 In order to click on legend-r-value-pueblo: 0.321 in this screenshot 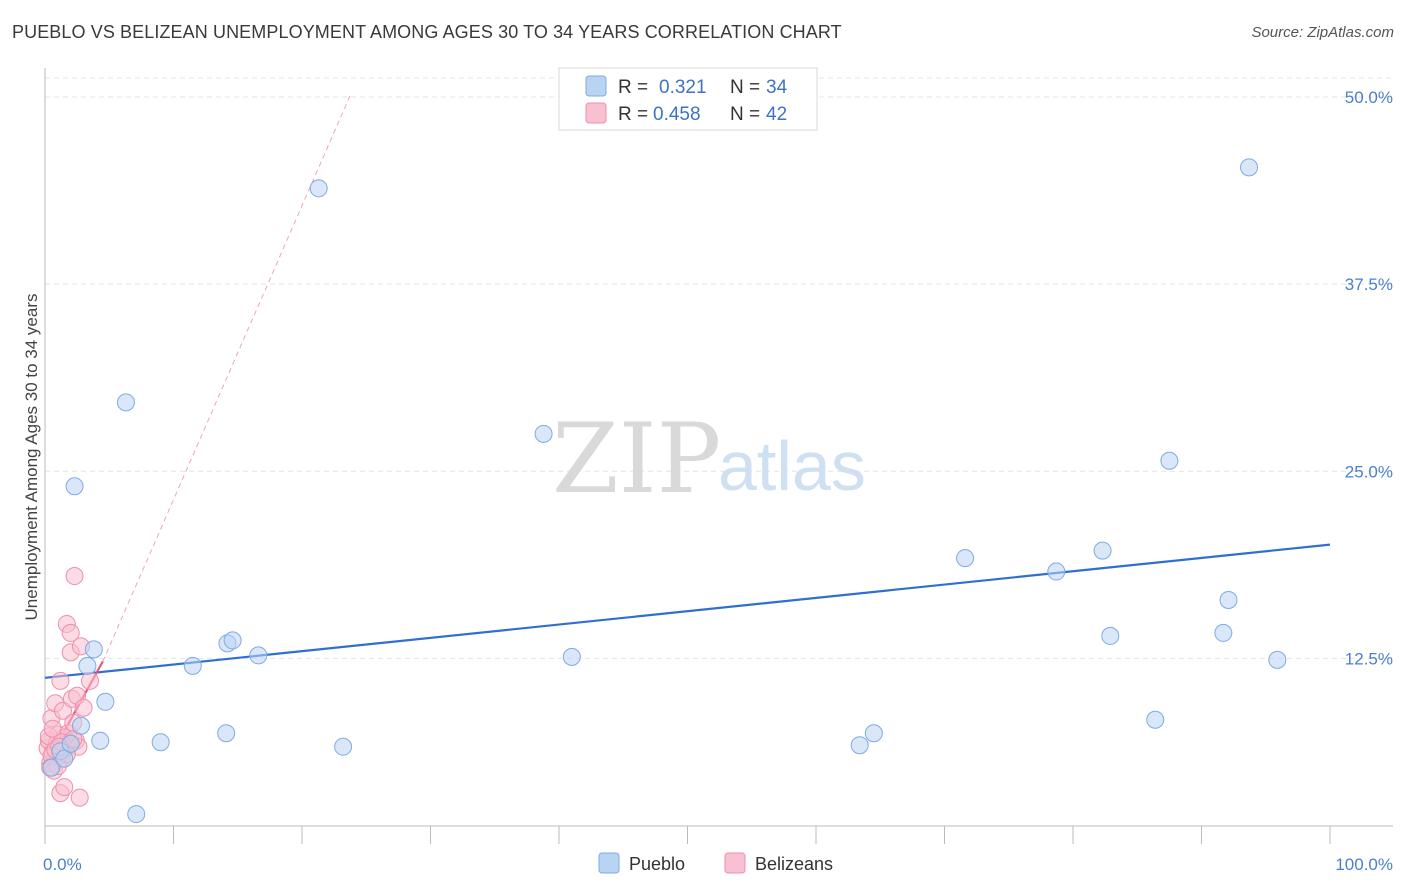, I will do `click(683, 87)`.